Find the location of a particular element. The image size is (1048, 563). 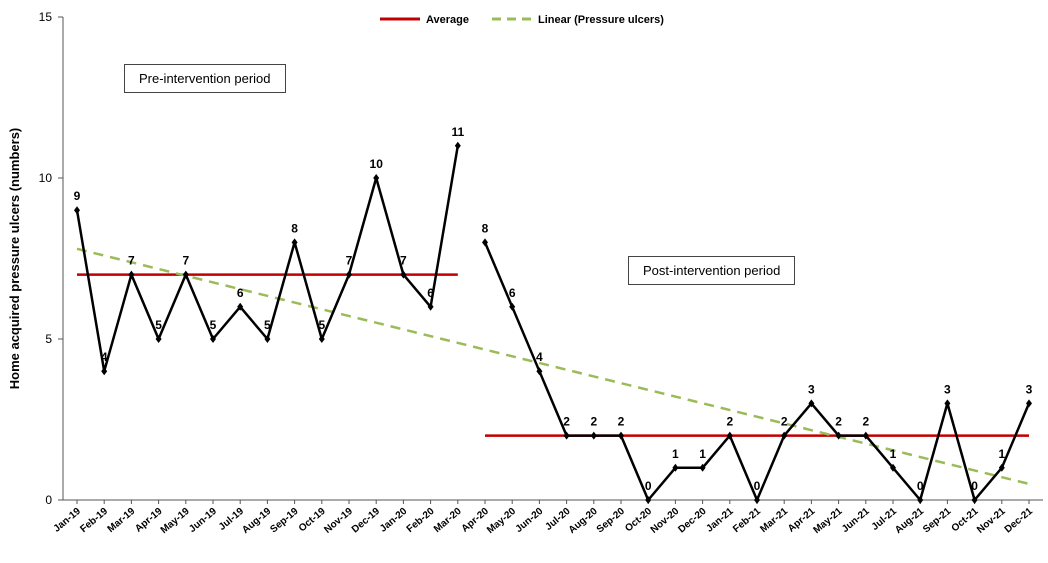

x-tick-label: Jan-21 is located at coordinates (720, 520).